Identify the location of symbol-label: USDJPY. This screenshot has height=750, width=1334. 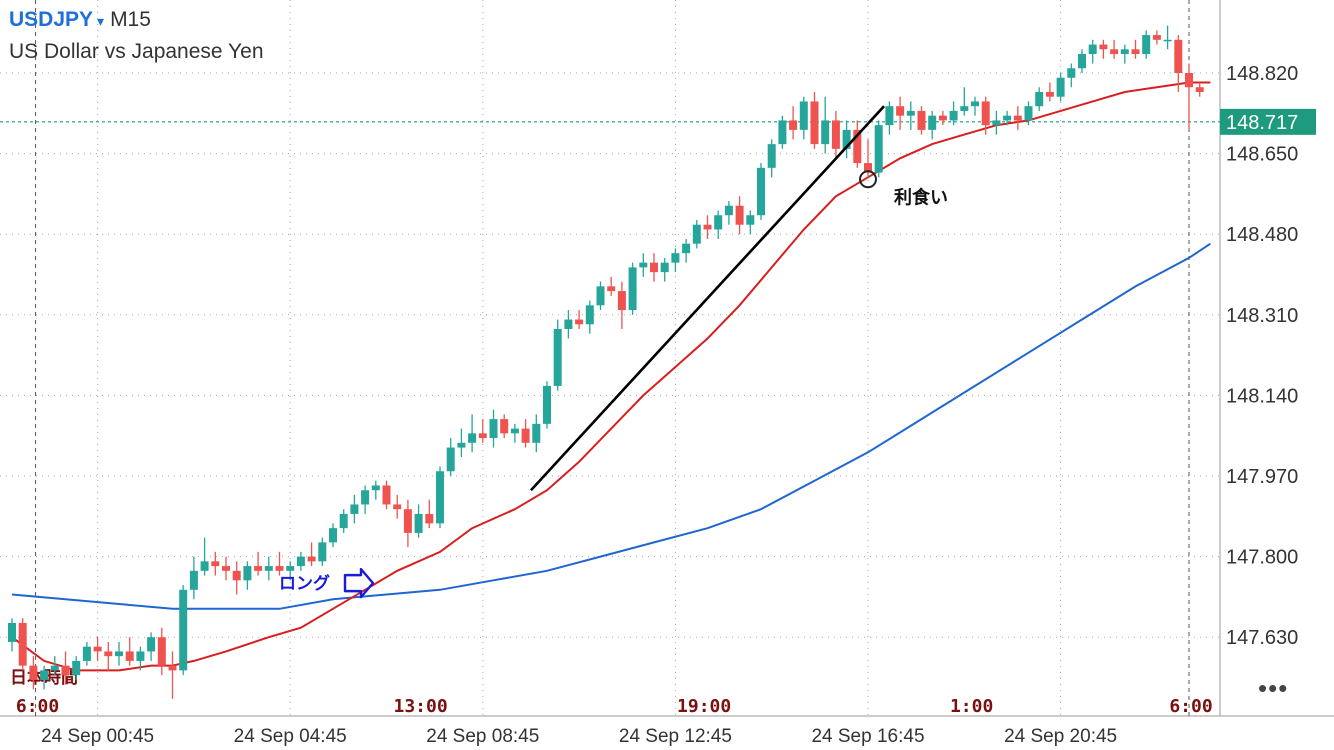
(51, 19).